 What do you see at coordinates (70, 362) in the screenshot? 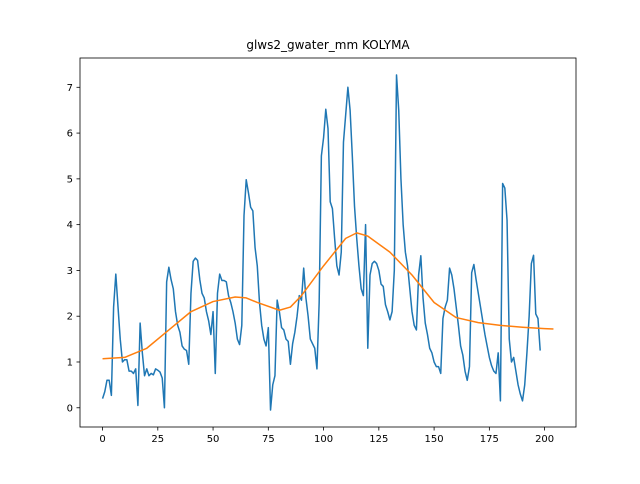
I see `y-tick-label: 1` at bounding box center [70, 362].